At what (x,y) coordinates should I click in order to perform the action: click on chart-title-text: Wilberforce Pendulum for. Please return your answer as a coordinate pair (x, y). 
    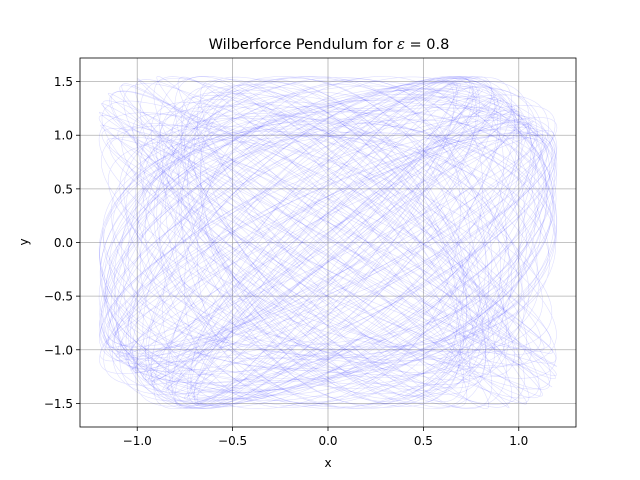
    Looking at the image, I should click on (303, 45).